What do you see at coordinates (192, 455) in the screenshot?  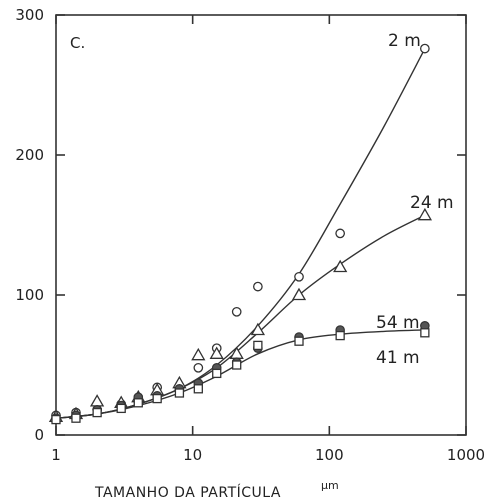 I see `x-tick-label: 10` at bounding box center [192, 455].